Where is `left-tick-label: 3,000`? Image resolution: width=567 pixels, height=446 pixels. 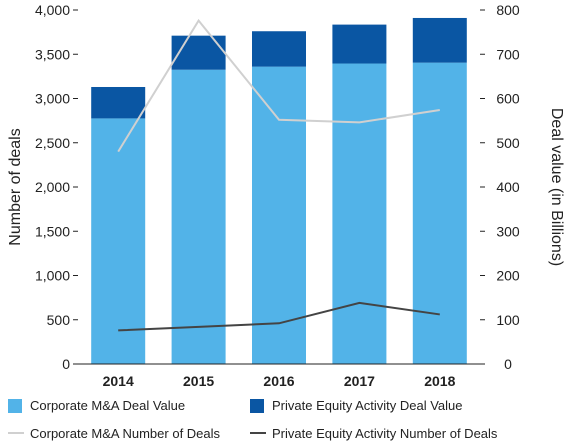
left-tick-label: 3,000 is located at coordinates (52, 99).